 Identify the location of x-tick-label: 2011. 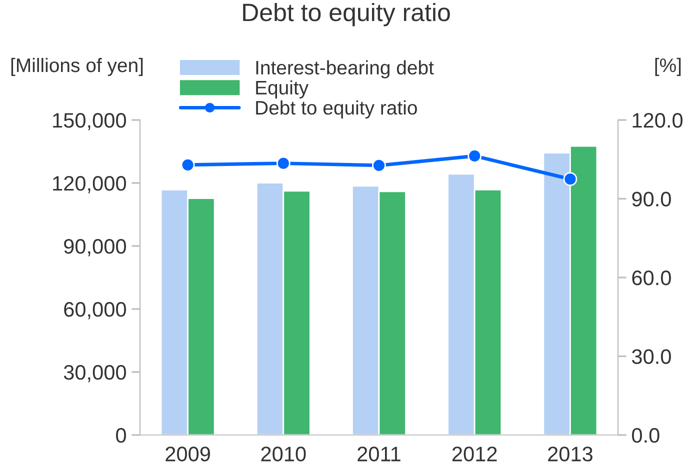
(379, 454).